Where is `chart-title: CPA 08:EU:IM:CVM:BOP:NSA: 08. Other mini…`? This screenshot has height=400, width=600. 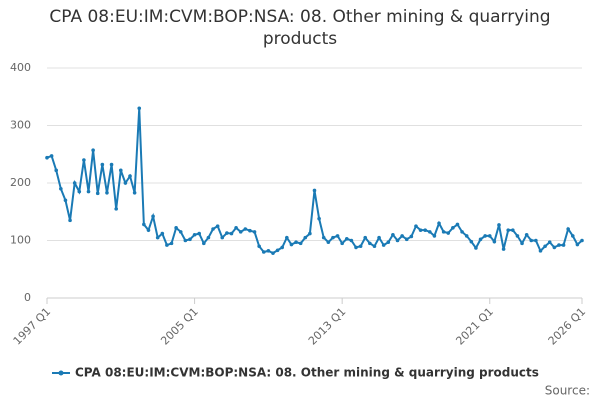
chart-title: CPA 08:EU:IM:CVM:BOP:NSA: 08. Other mini… is located at coordinates (300, 28).